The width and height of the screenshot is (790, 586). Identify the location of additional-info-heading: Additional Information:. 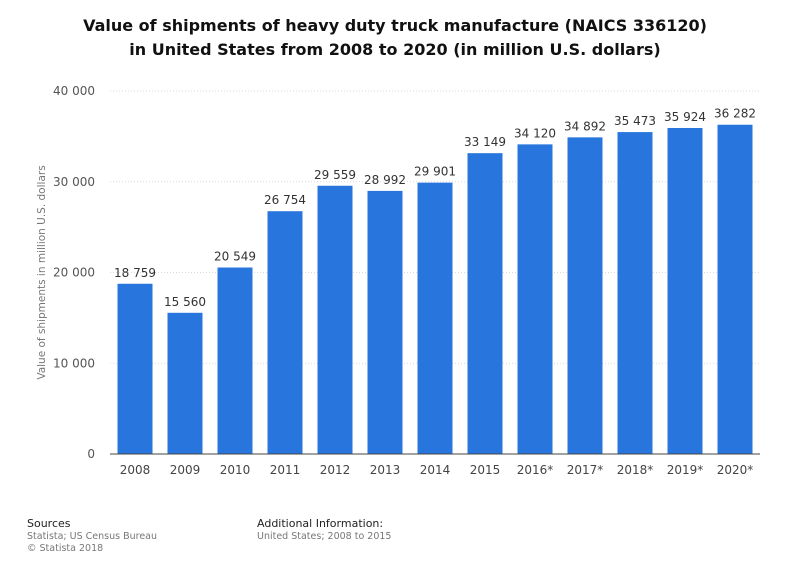
(320, 523).